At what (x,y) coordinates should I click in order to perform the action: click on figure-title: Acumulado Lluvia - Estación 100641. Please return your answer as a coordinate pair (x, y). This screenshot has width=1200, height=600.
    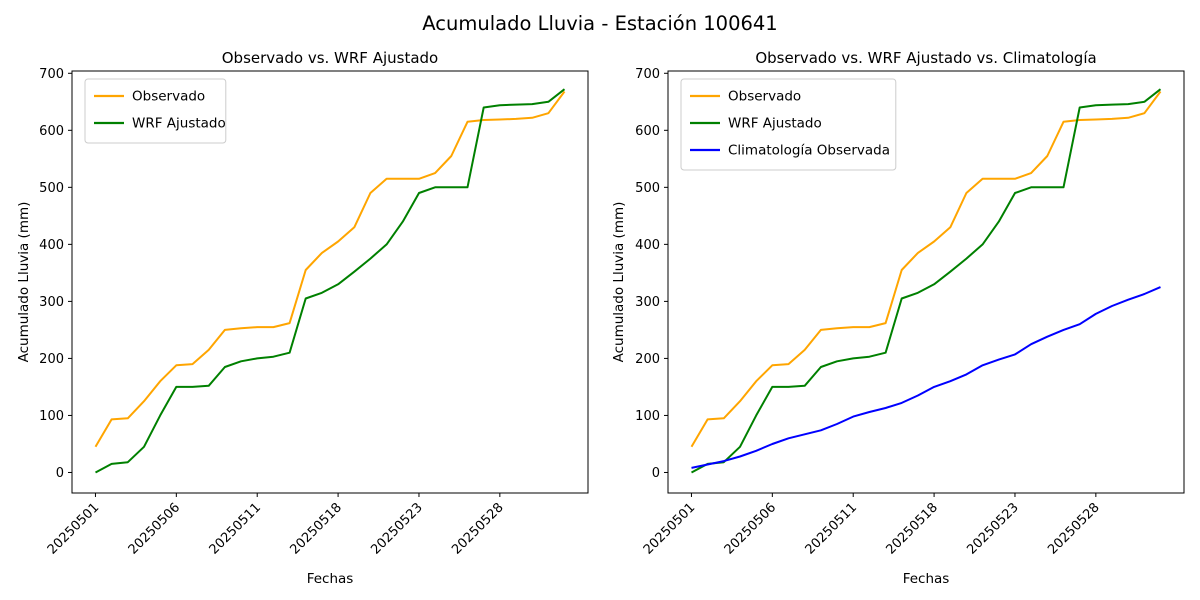
    Looking at the image, I should click on (600, 23).